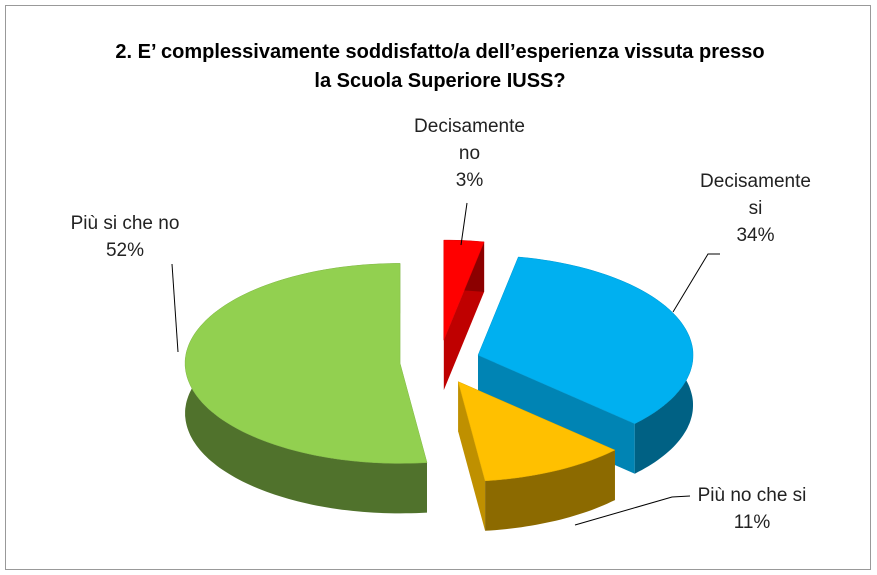 This screenshot has width=877, height=575. What do you see at coordinates (752, 522) in the screenshot?
I see `data-label-value: 11%` at bounding box center [752, 522].